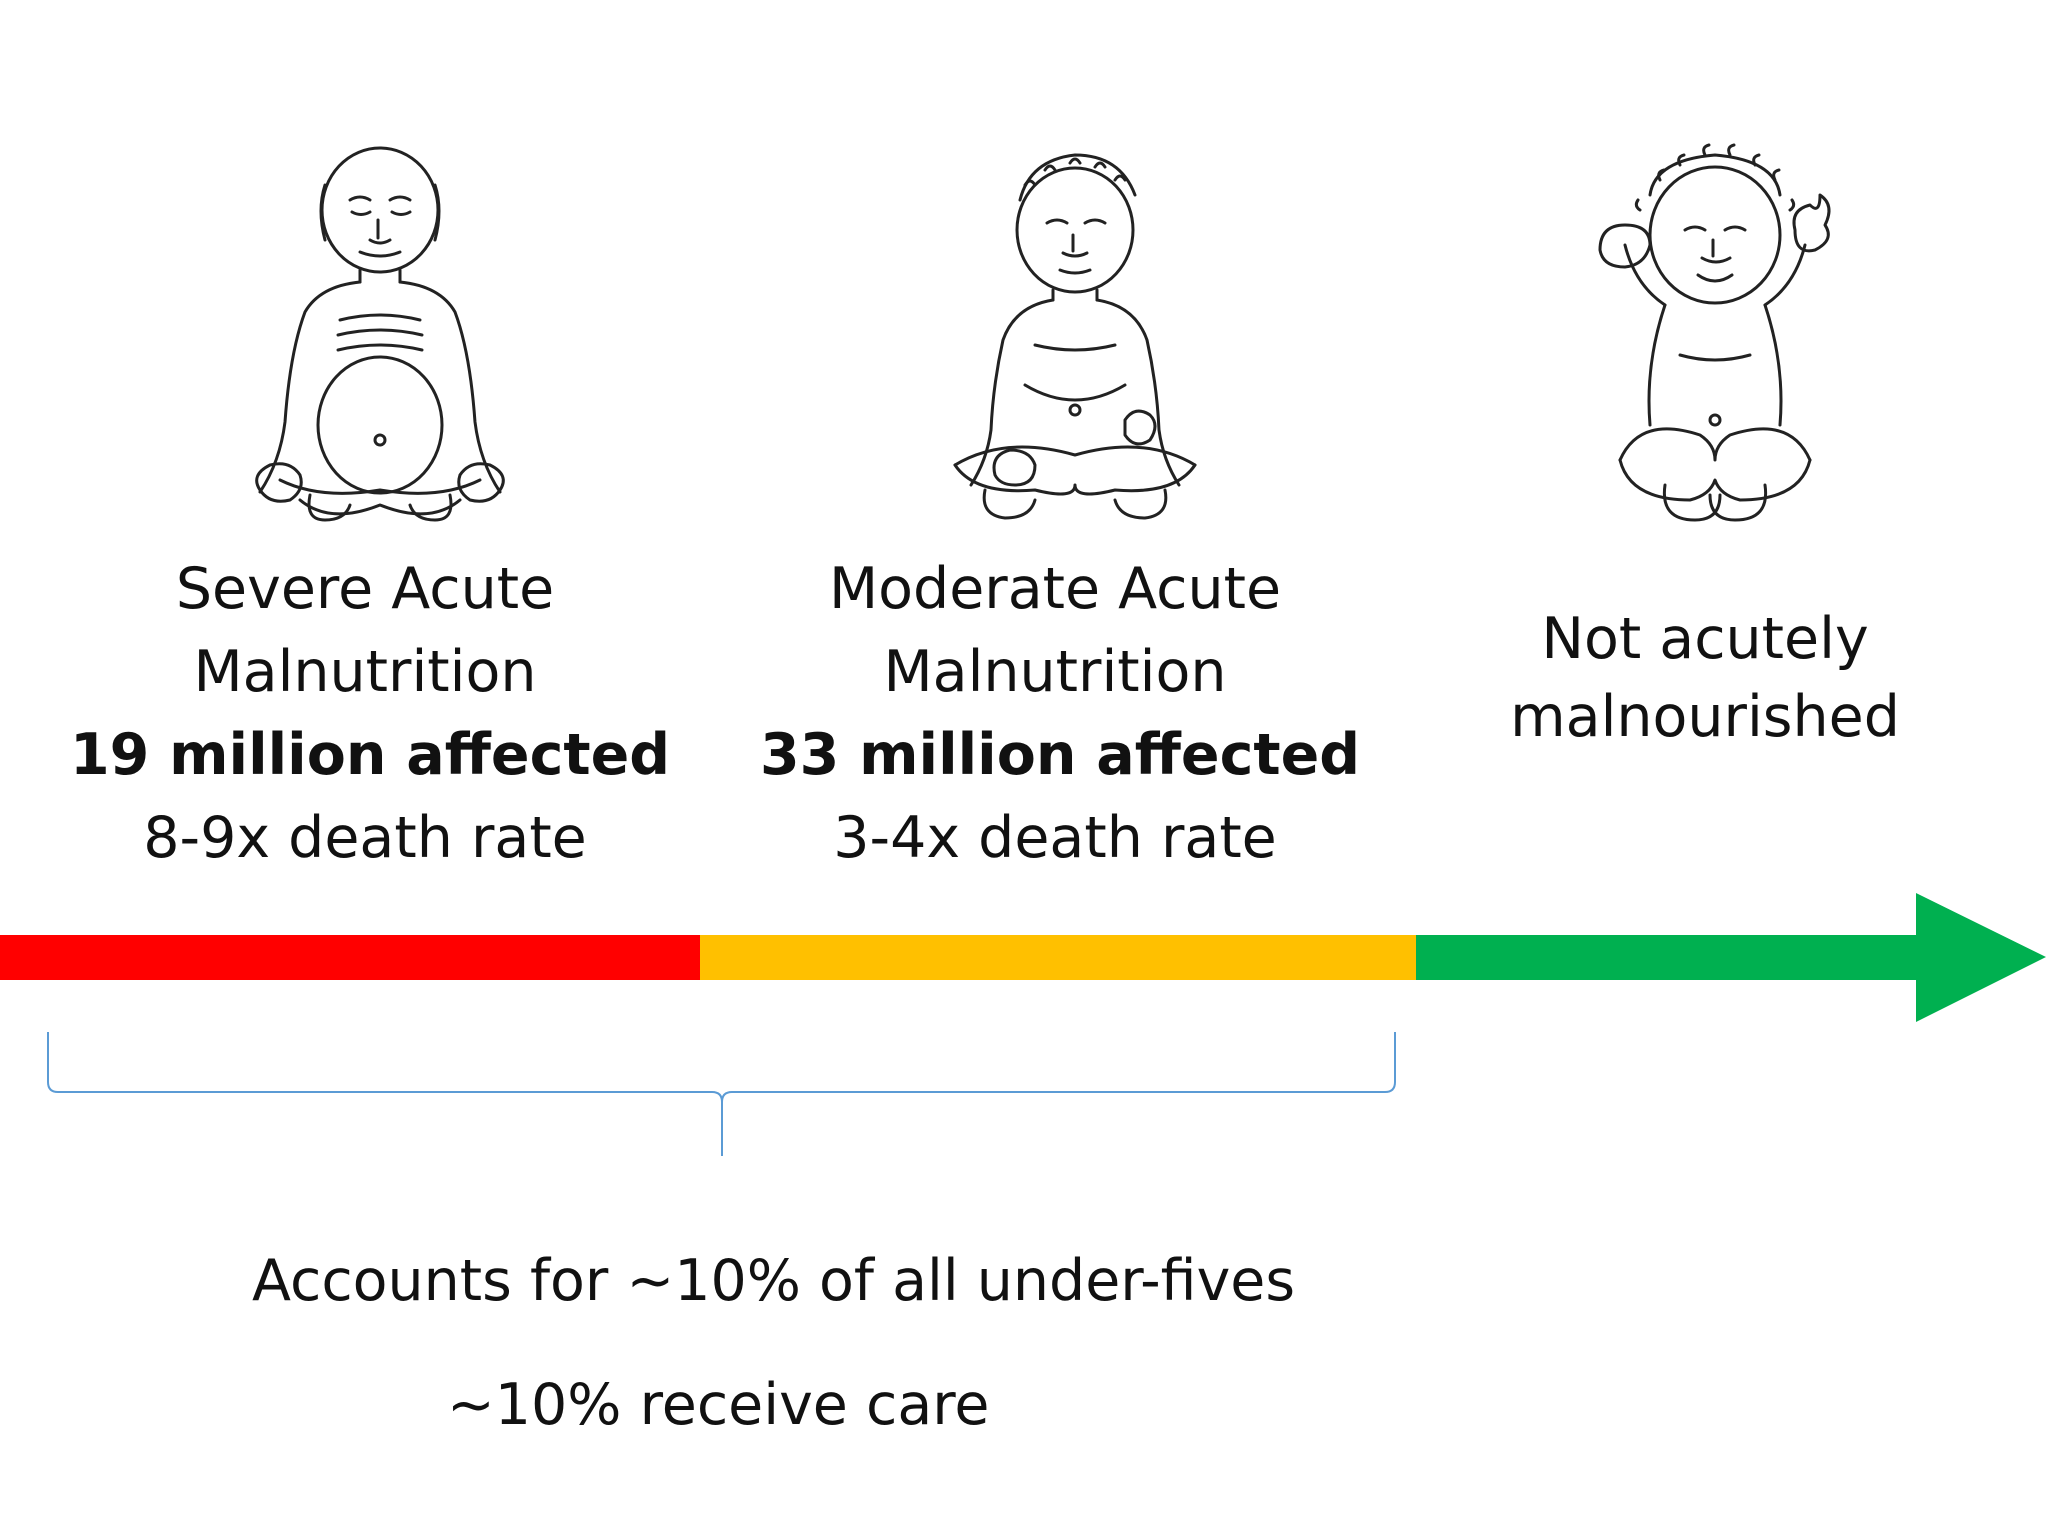 The height and width of the screenshot is (1536, 2048). What do you see at coordinates (1981, 957) in the screenshot?
I see `arrow-head` at bounding box center [1981, 957].